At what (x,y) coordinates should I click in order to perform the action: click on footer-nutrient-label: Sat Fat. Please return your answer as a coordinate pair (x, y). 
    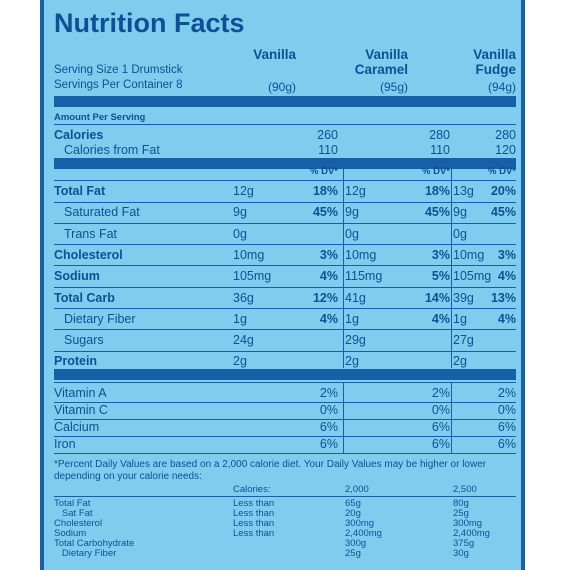
    Looking at the image, I should click on (73, 513).